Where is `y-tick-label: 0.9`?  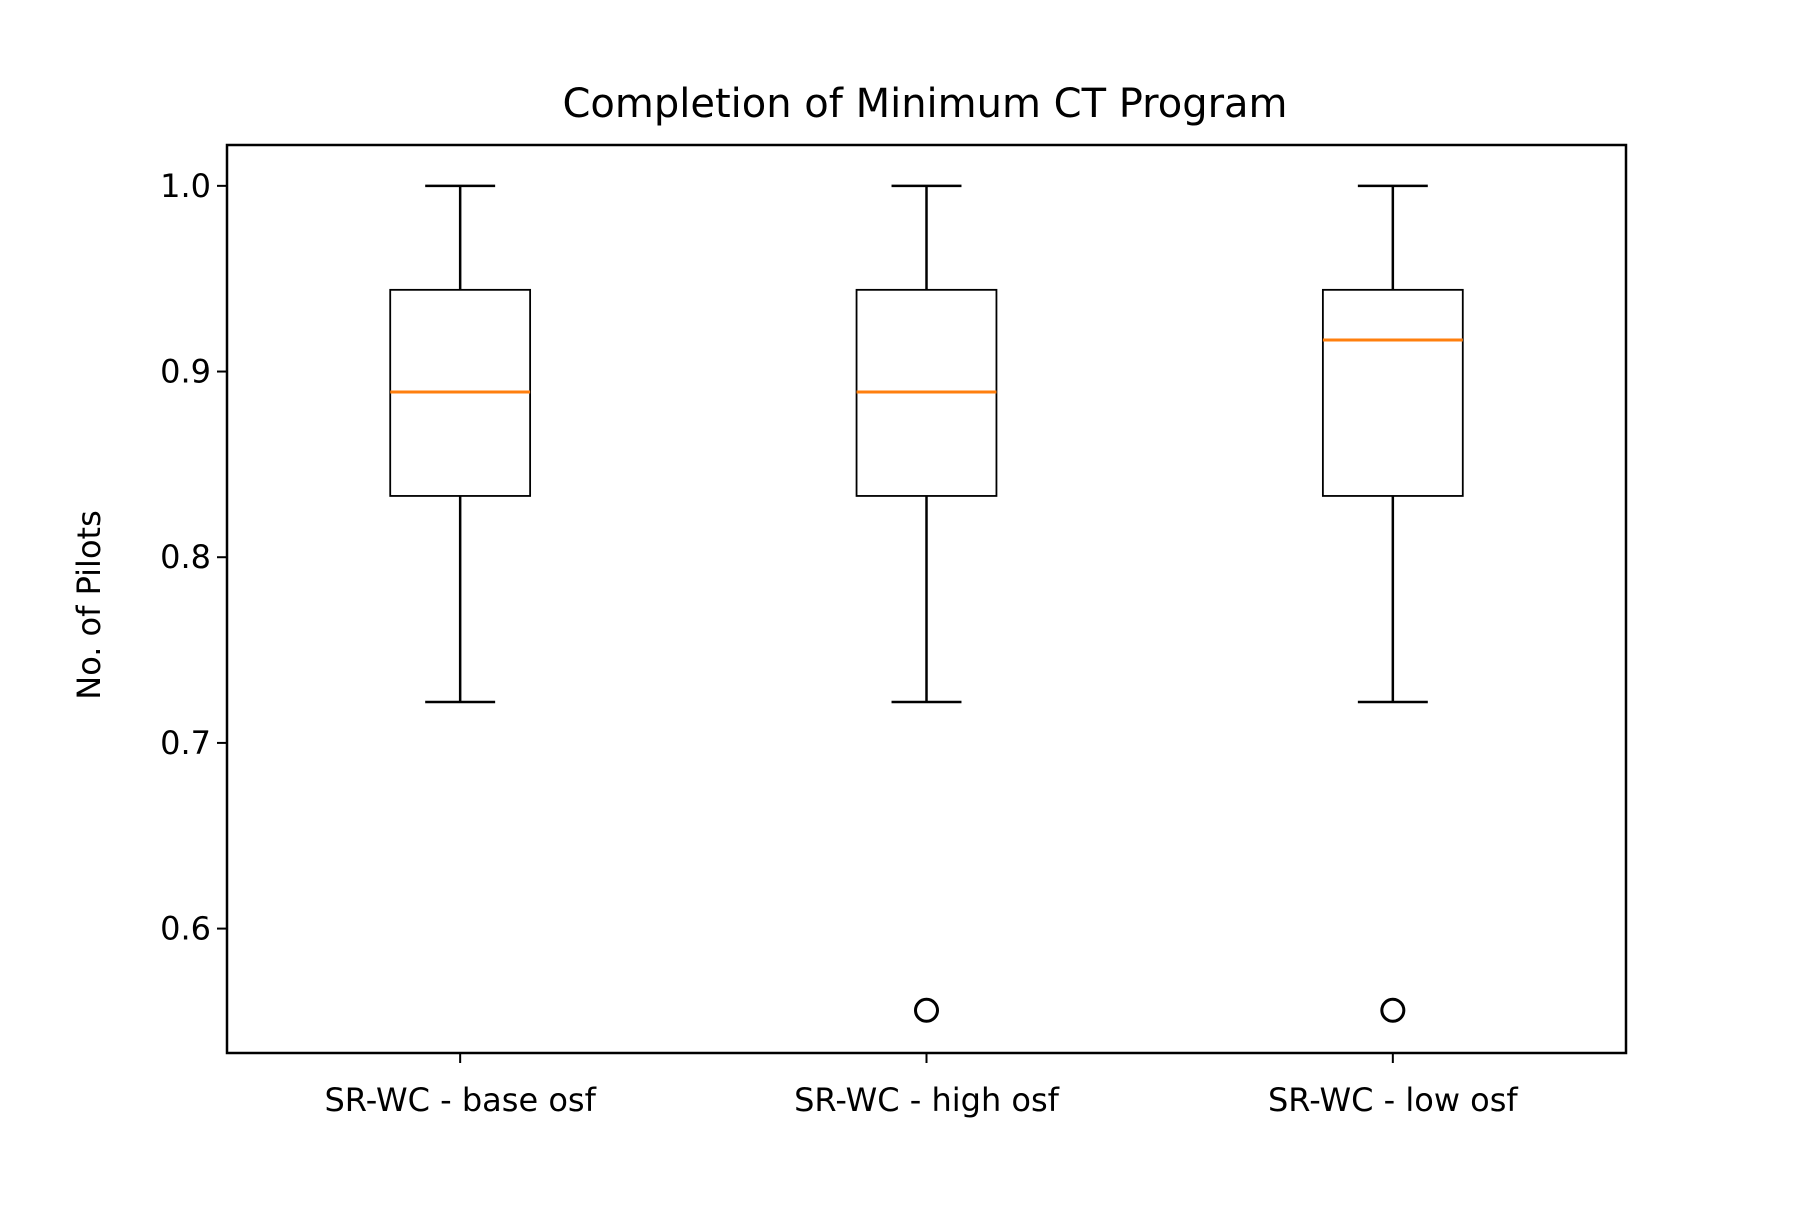
y-tick-label: 0.9 is located at coordinates (185, 372).